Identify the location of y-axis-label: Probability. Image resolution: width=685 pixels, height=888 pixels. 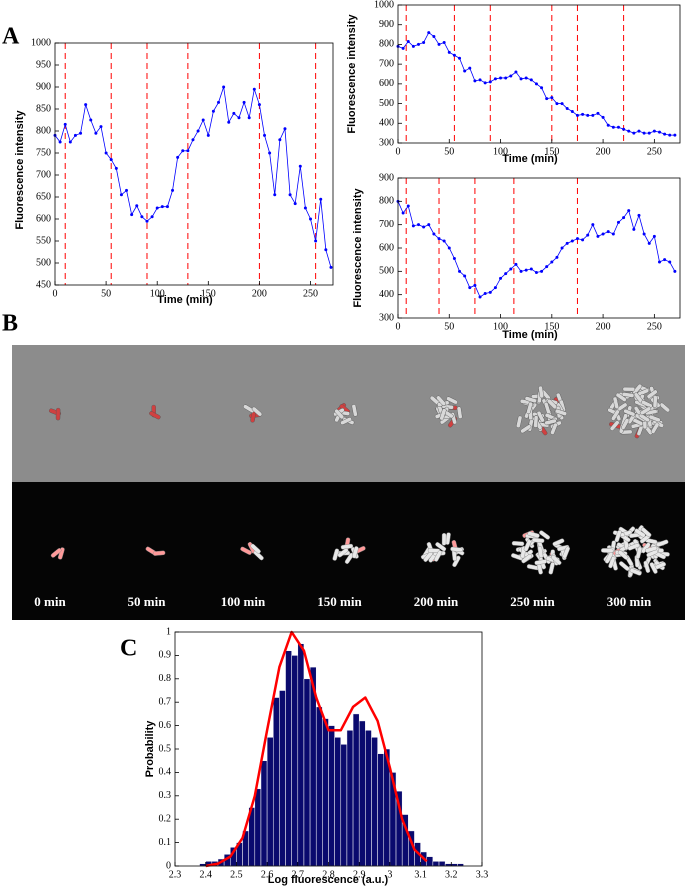
(150, 749).